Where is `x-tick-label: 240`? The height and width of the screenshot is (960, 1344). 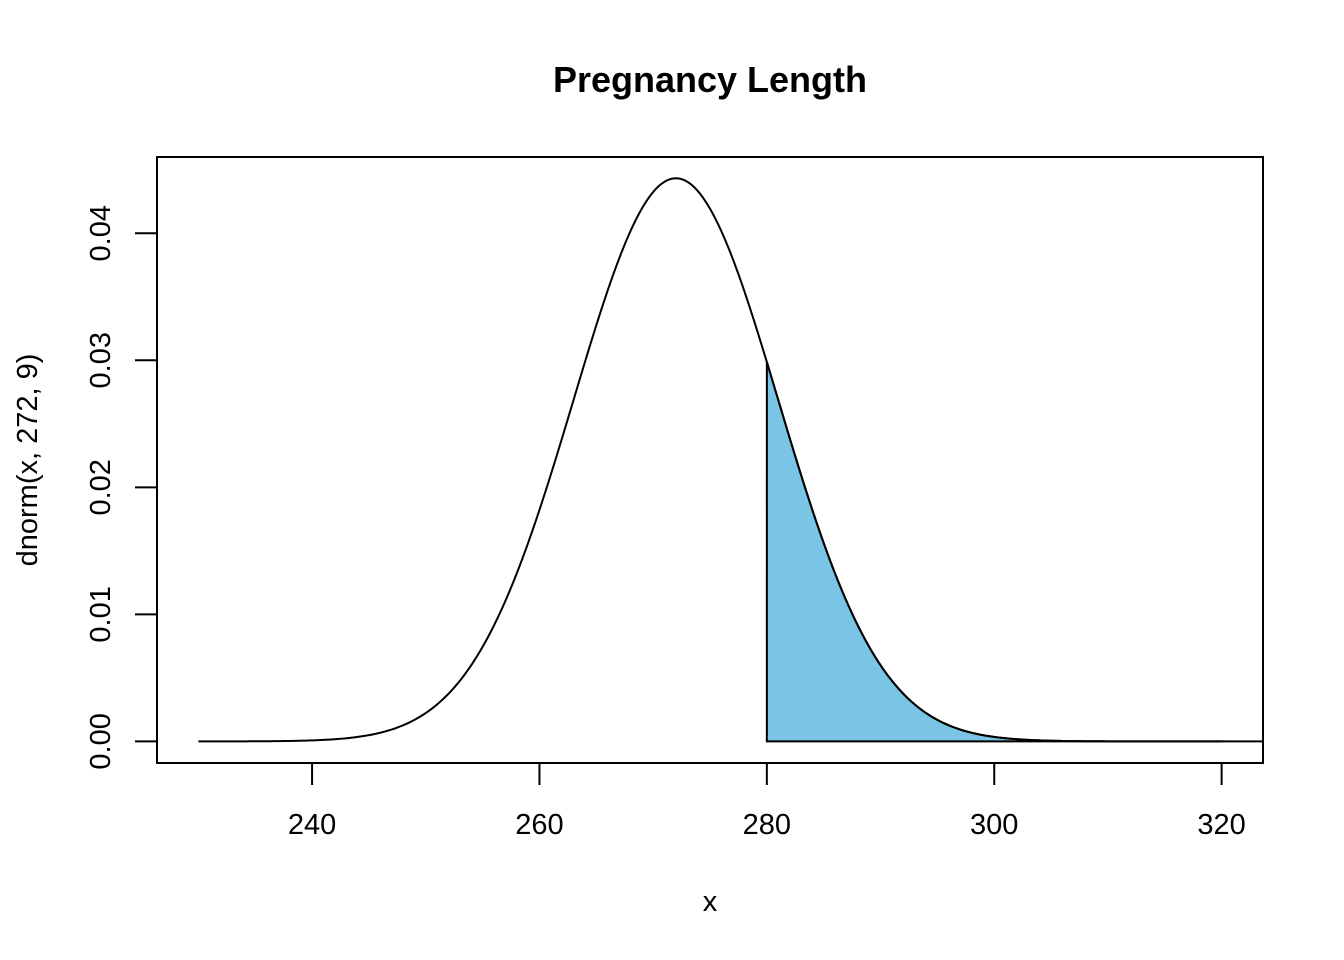 x-tick-label: 240 is located at coordinates (312, 825).